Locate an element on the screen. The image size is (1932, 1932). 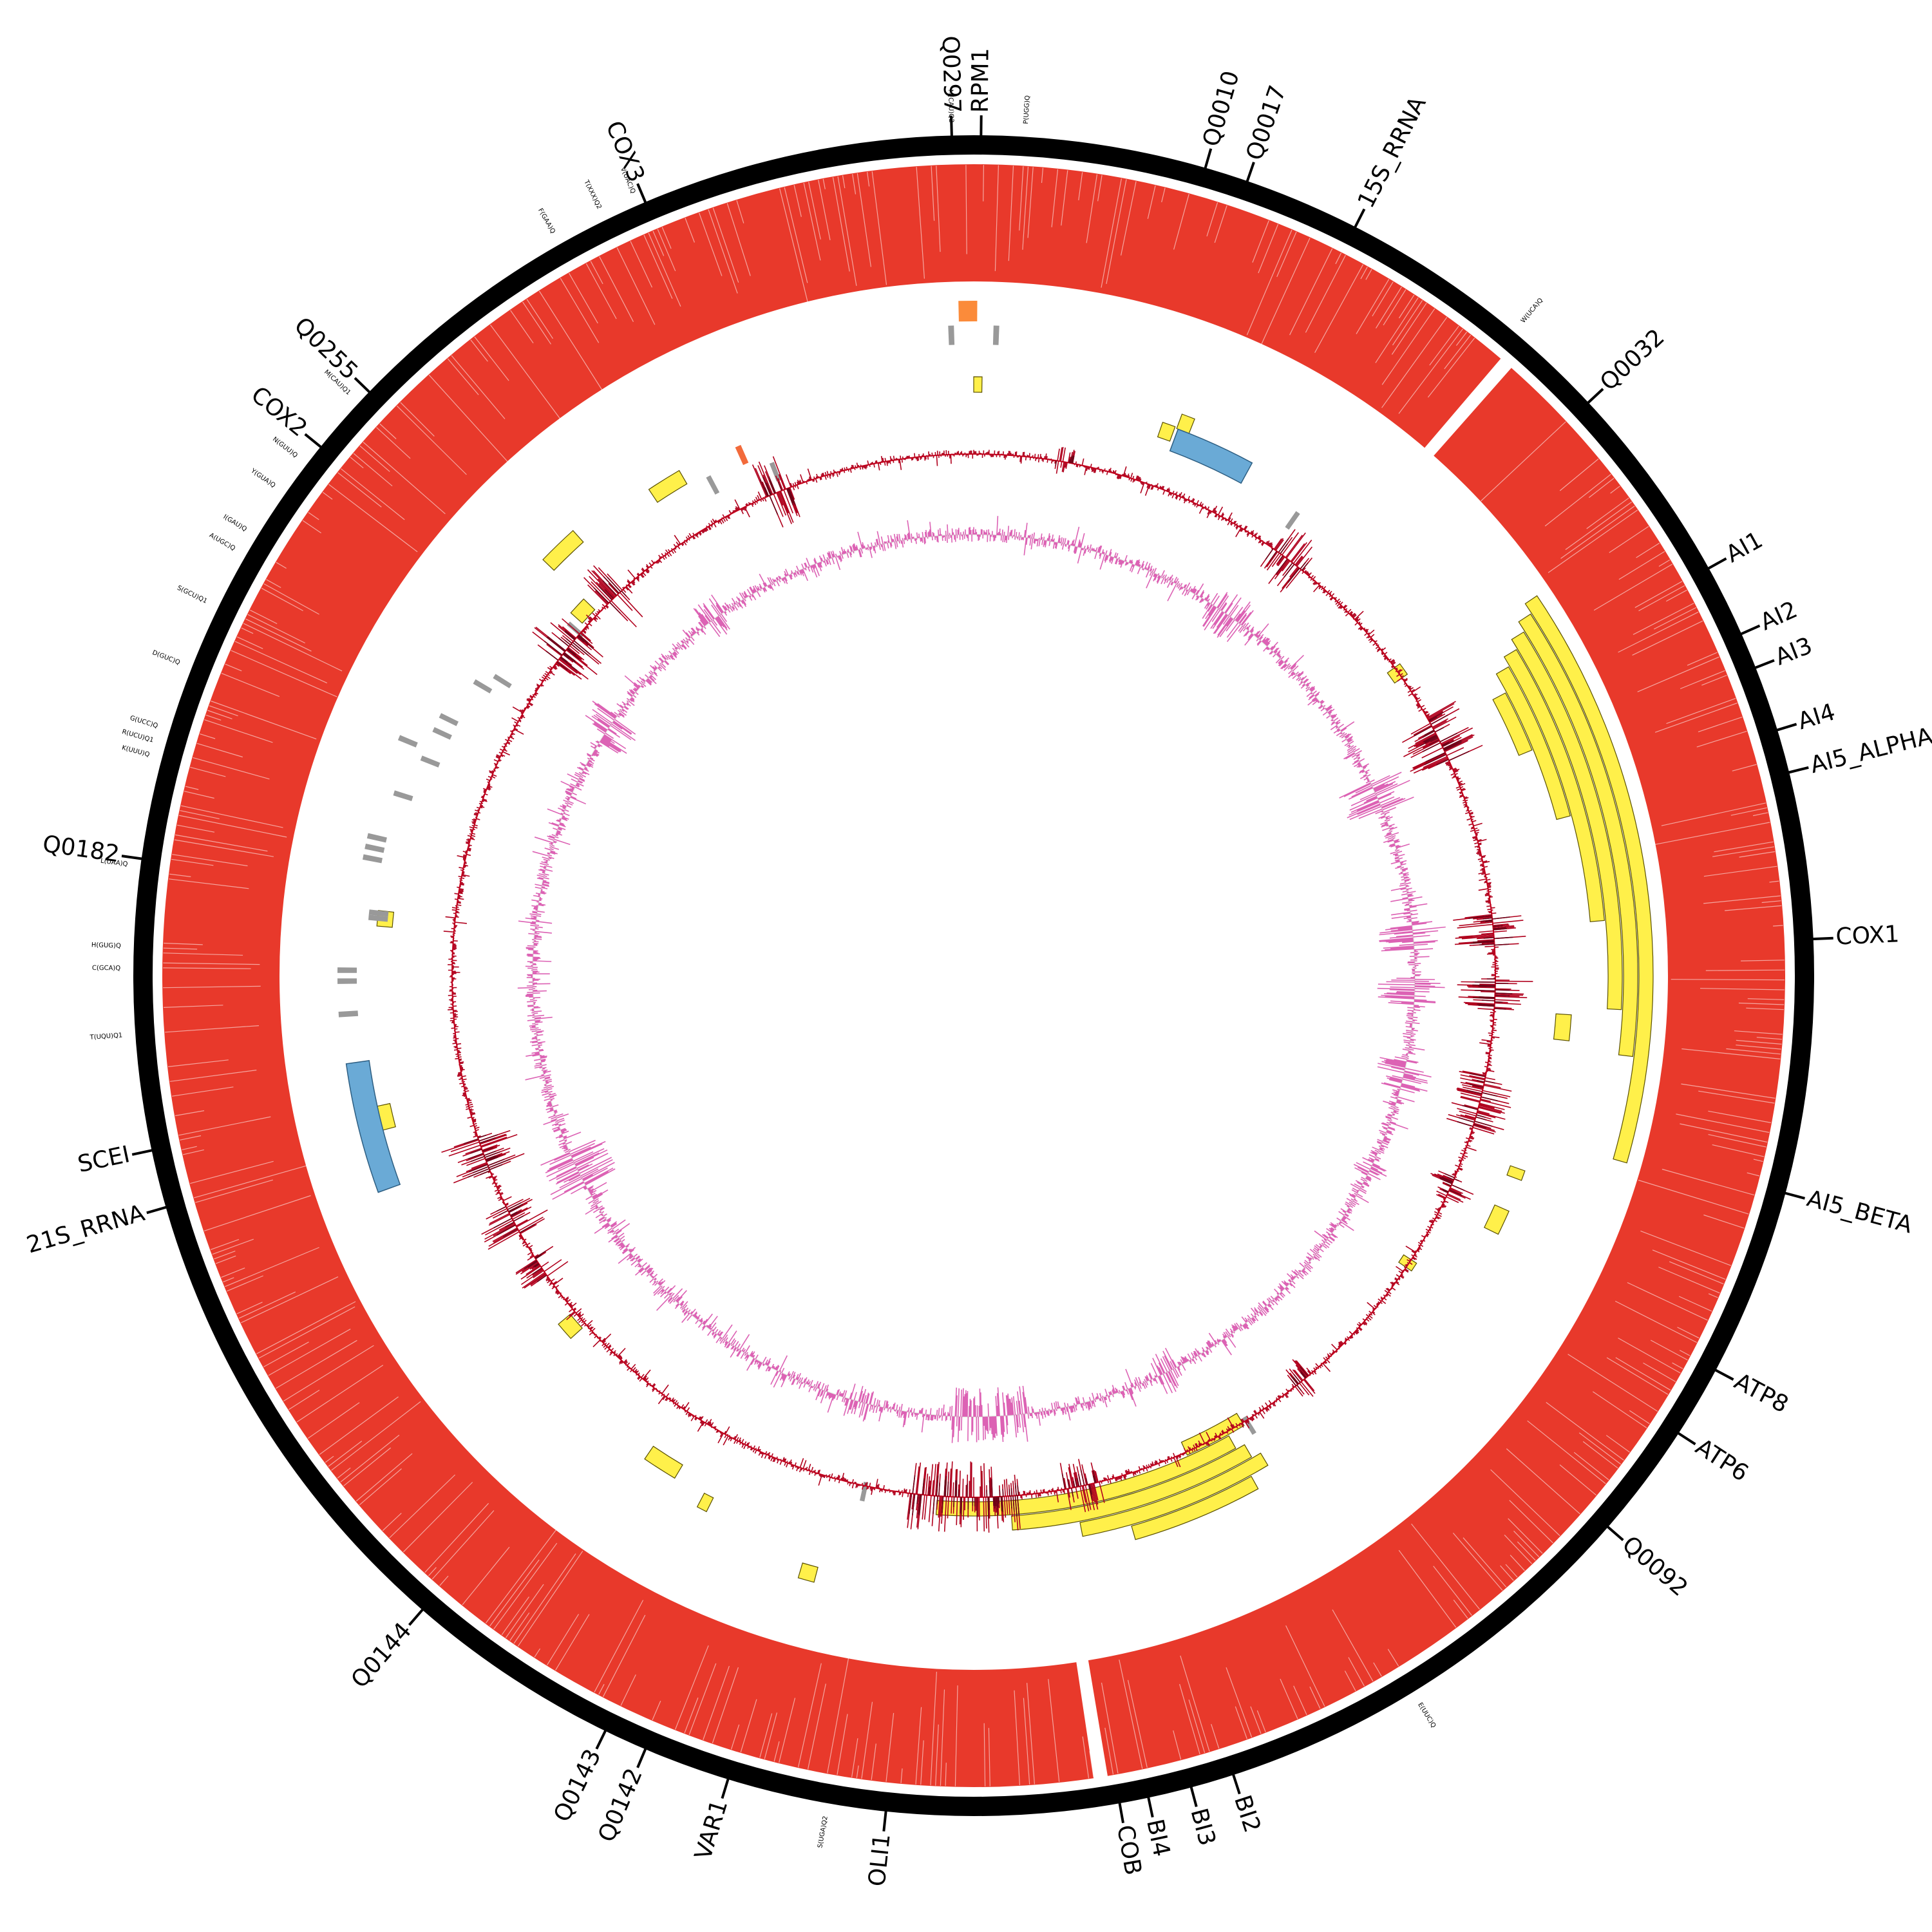
gene-label-oli1: OLI1 is located at coordinates (879, 1860).